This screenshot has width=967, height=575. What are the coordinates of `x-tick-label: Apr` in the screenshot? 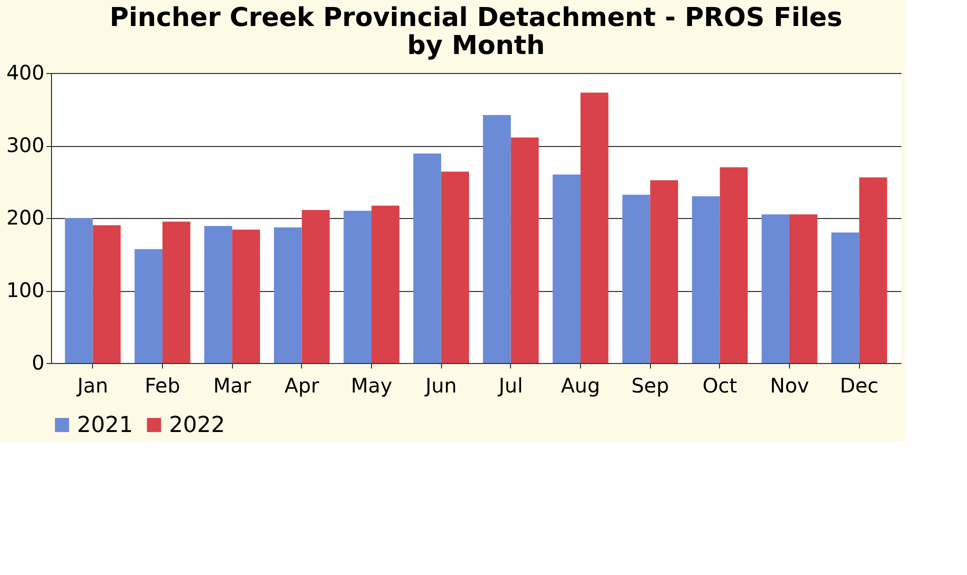 It's located at (302, 386).